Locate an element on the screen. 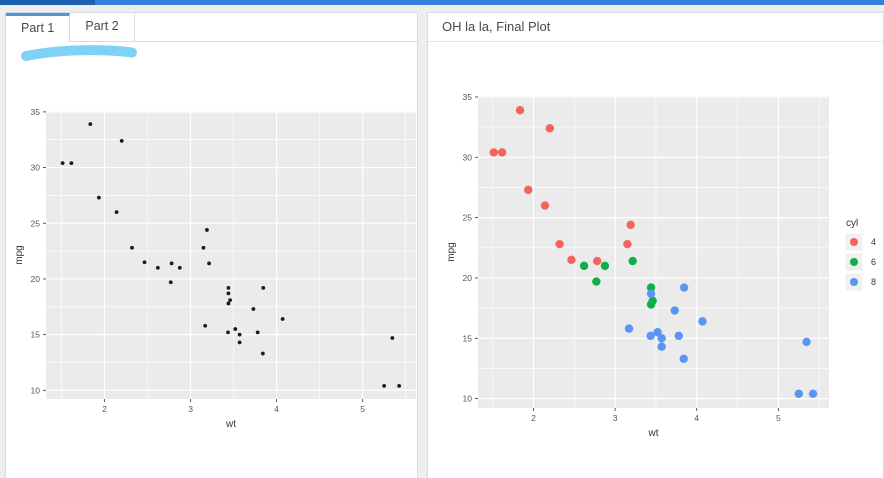 This screenshot has width=884, height=478. top-loading-bar is located at coordinates (442, 2).